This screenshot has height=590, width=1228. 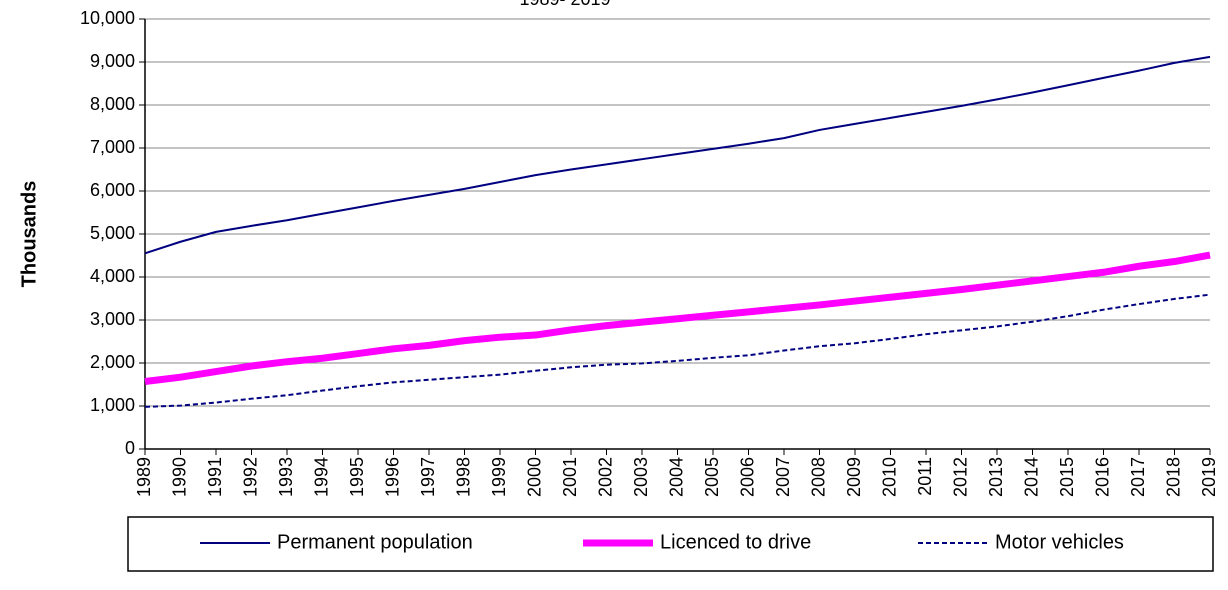 What do you see at coordinates (641, 477) in the screenshot?
I see `x-tick-label: 2003` at bounding box center [641, 477].